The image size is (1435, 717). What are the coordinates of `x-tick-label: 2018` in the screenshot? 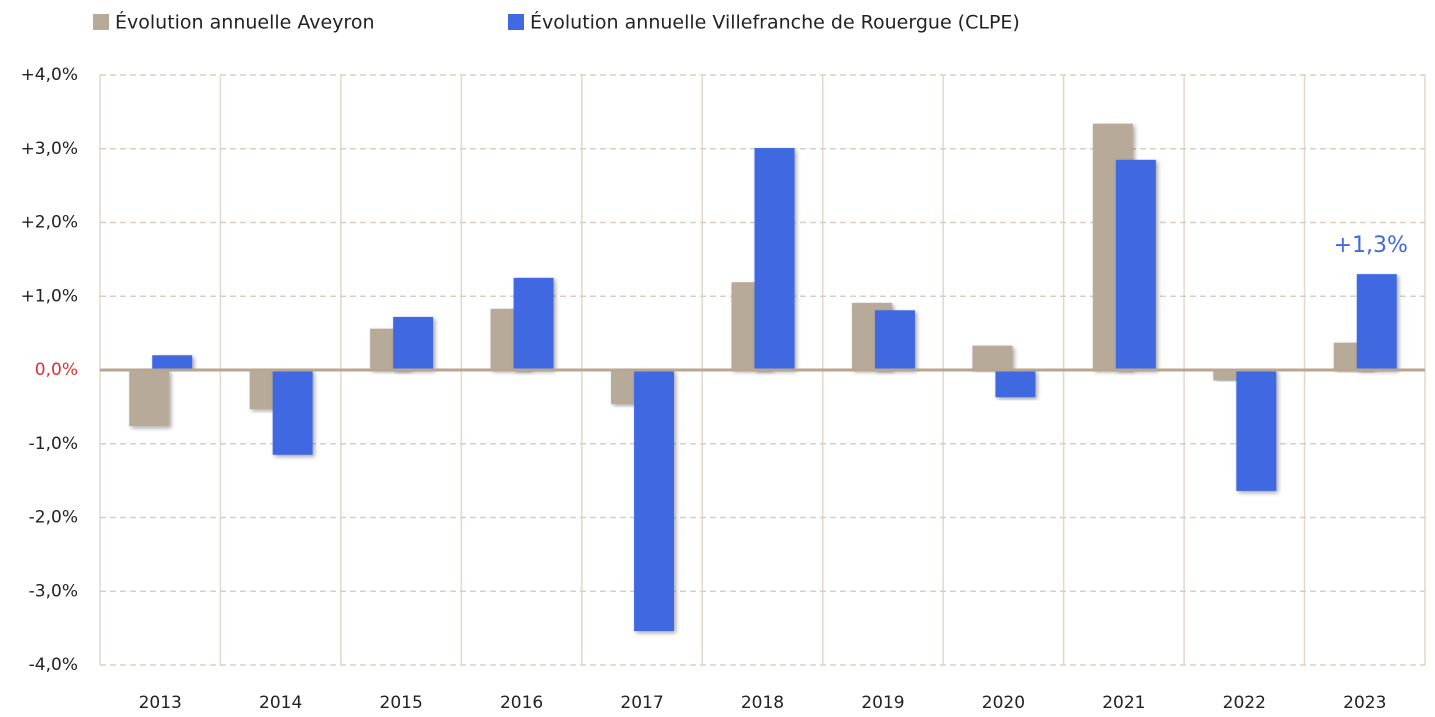 It's located at (762, 703).